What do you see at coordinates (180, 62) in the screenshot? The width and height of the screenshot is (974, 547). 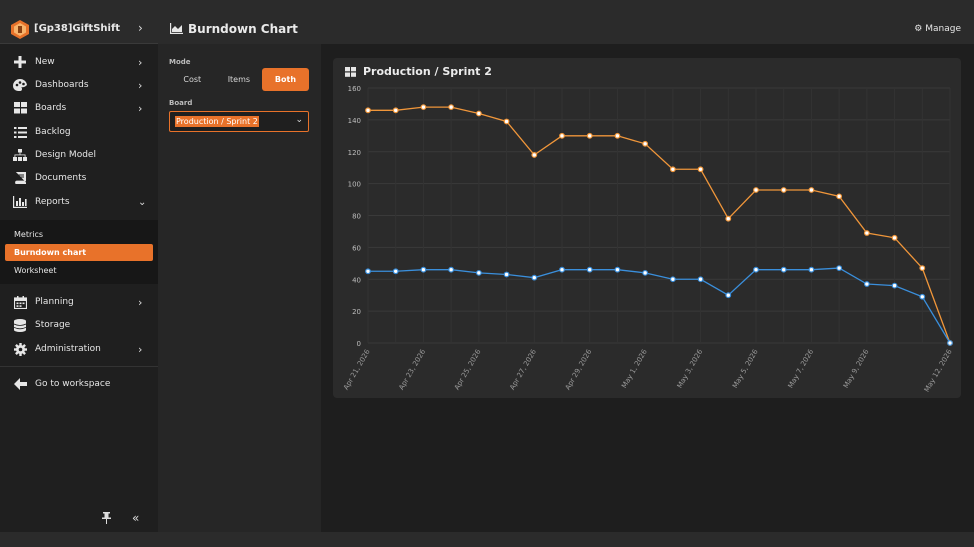 I see `mode-label: Mode` at bounding box center [180, 62].